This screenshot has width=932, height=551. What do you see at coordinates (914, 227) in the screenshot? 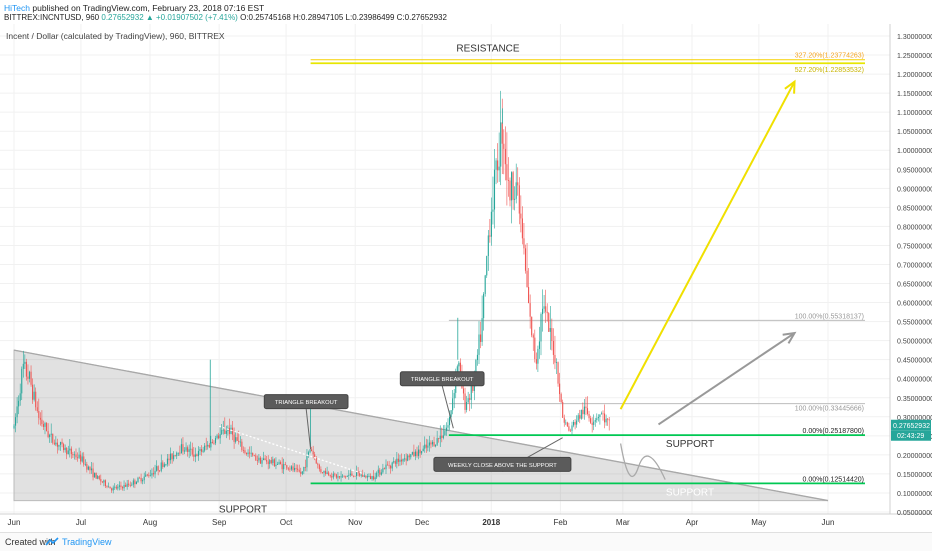
I see `price-tick-label: 0.80000000` at bounding box center [914, 227].